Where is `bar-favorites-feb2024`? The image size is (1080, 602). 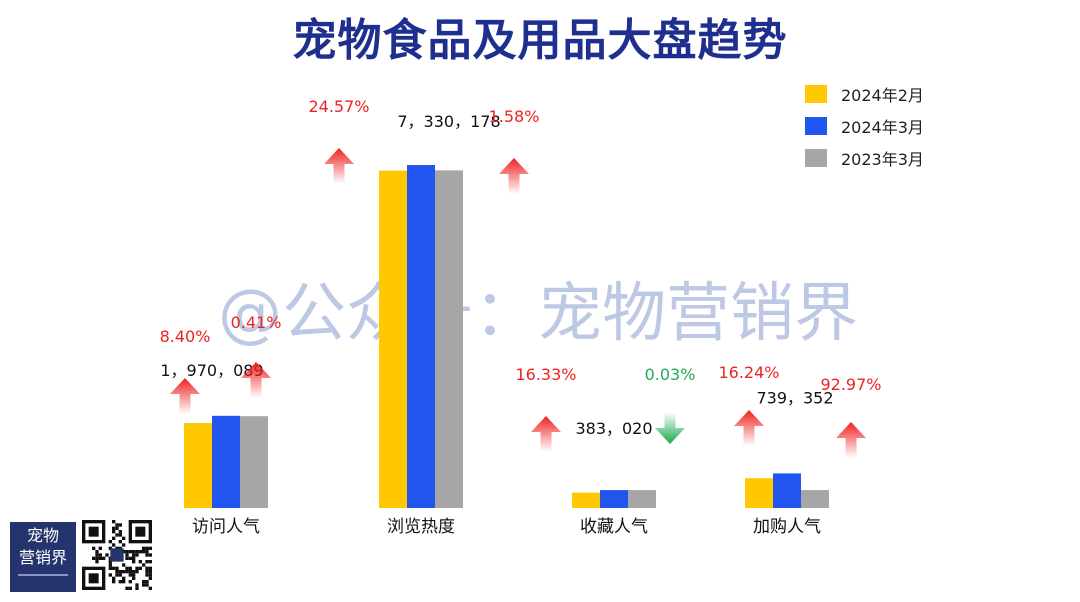 bar-favorites-feb2024 is located at coordinates (586, 500).